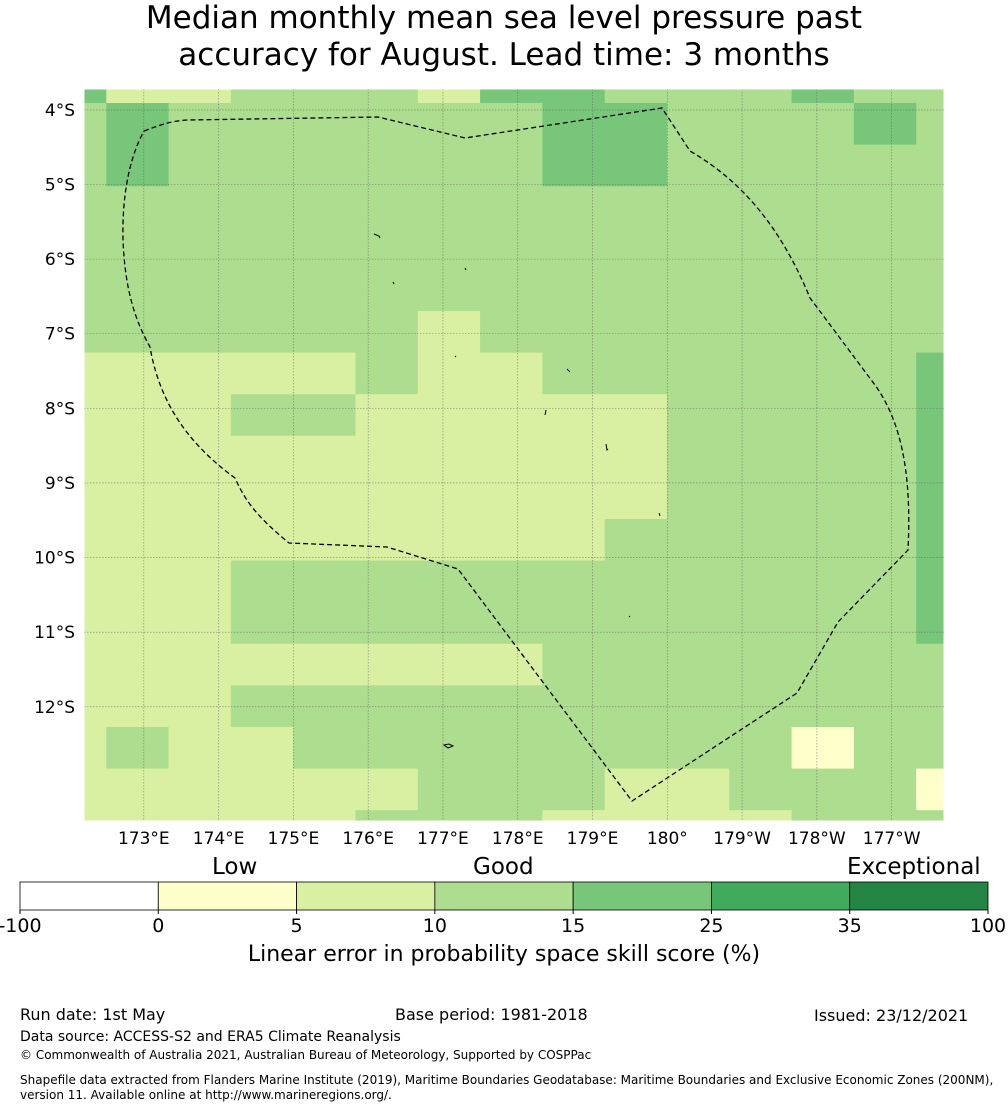  Describe the element at coordinates (60, 260) in the screenshot. I see `lat-label: 6°S` at that location.